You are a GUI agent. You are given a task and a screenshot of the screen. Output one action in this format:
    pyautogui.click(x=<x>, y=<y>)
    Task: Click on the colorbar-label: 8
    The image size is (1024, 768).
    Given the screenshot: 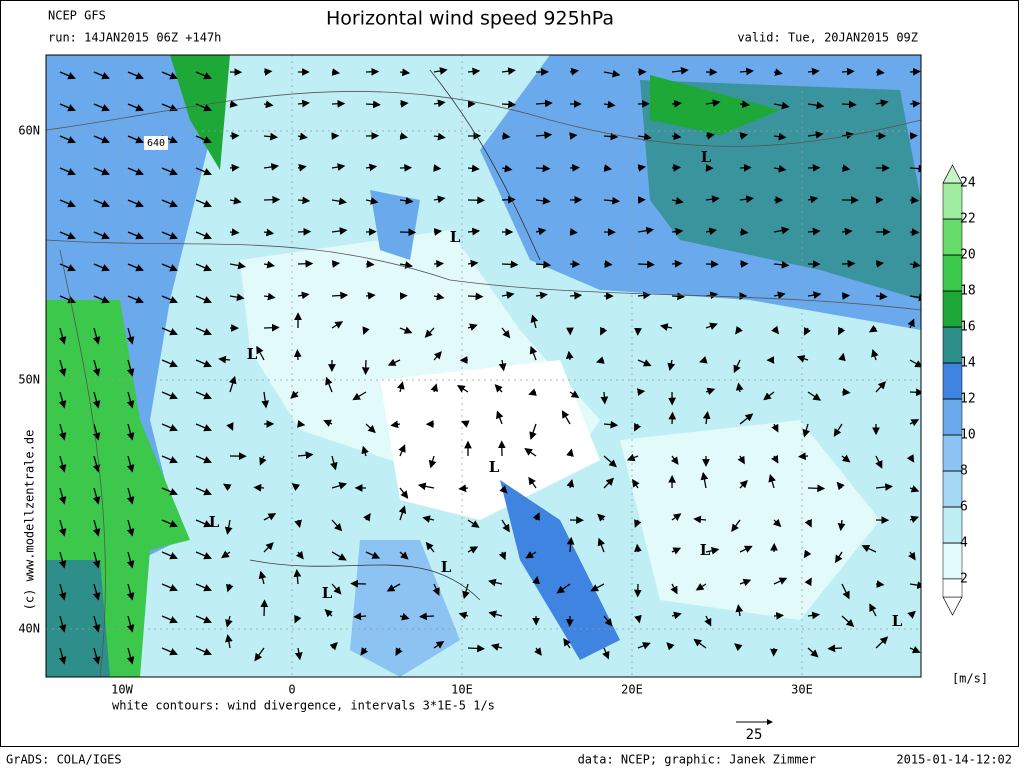 What is the action you would take?
    pyautogui.click(x=964, y=471)
    